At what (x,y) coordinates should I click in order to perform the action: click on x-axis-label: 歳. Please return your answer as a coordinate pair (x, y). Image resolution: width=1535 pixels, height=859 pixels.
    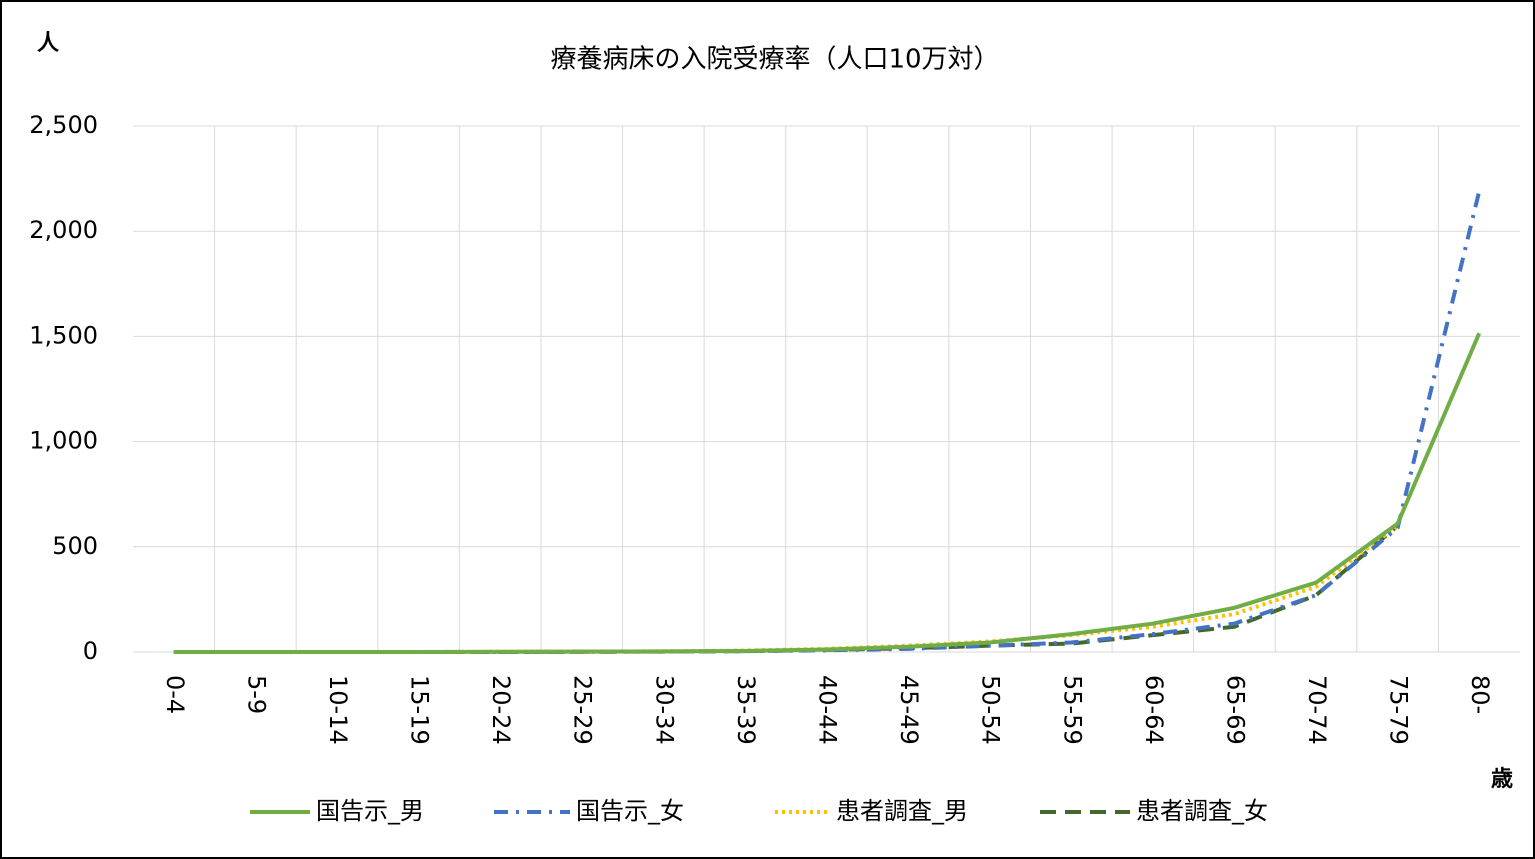
    Looking at the image, I should click on (1502, 779).